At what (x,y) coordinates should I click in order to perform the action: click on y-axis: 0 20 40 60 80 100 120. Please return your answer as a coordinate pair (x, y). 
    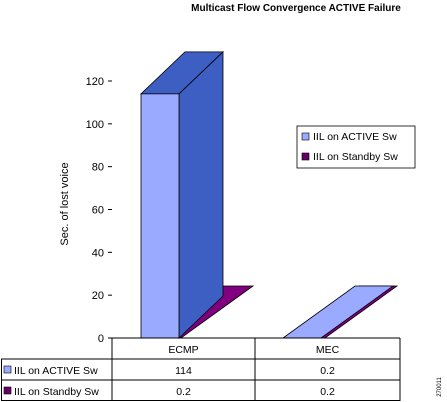
    Looking at the image, I should click on (99, 210).